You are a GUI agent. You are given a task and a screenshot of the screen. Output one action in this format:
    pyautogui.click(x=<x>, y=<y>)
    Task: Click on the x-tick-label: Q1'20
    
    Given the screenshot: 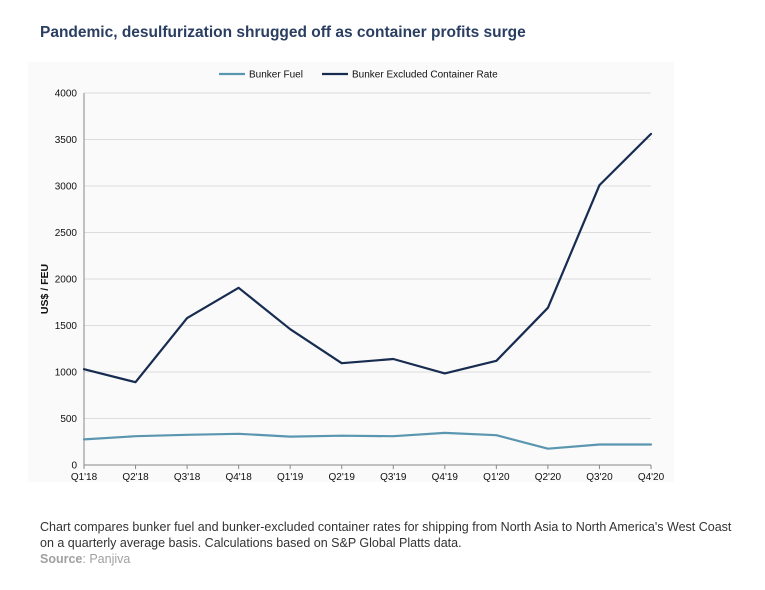 What is the action you would take?
    pyautogui.click(x=496, y=477)
    